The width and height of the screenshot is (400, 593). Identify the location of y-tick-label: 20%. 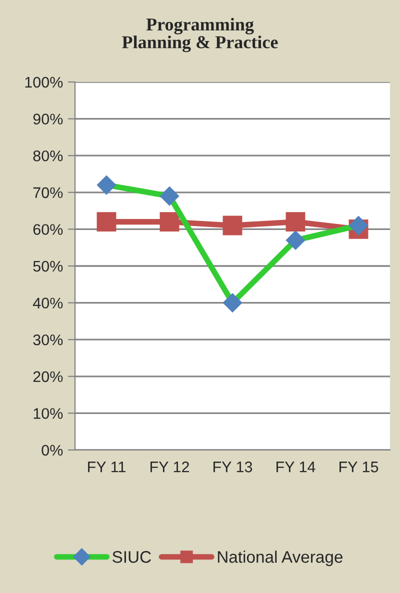
(48, 376).